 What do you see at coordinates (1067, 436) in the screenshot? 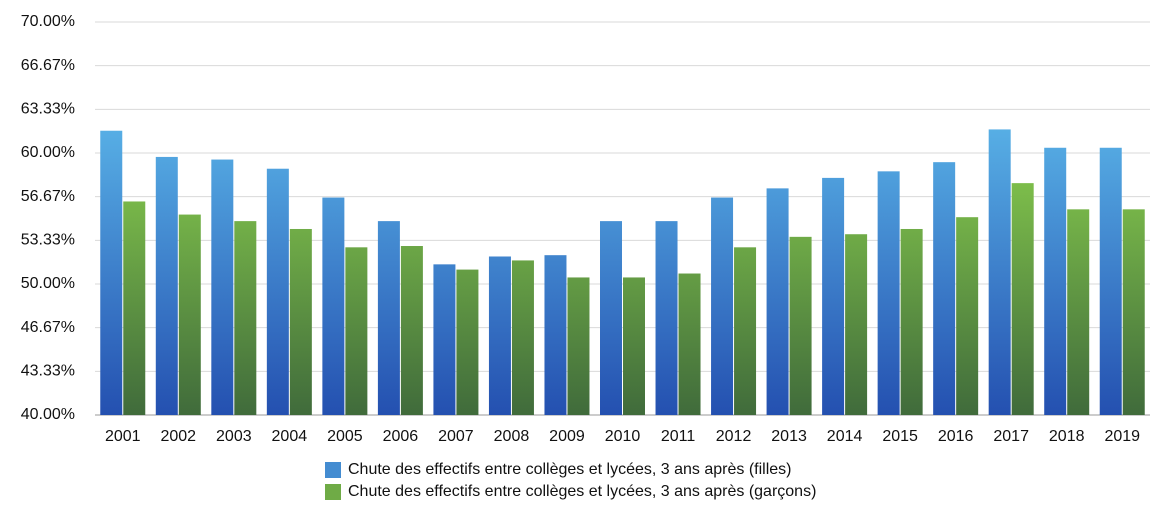
I see `x-tick-label: 2018` at bounding box center [1067, 436].